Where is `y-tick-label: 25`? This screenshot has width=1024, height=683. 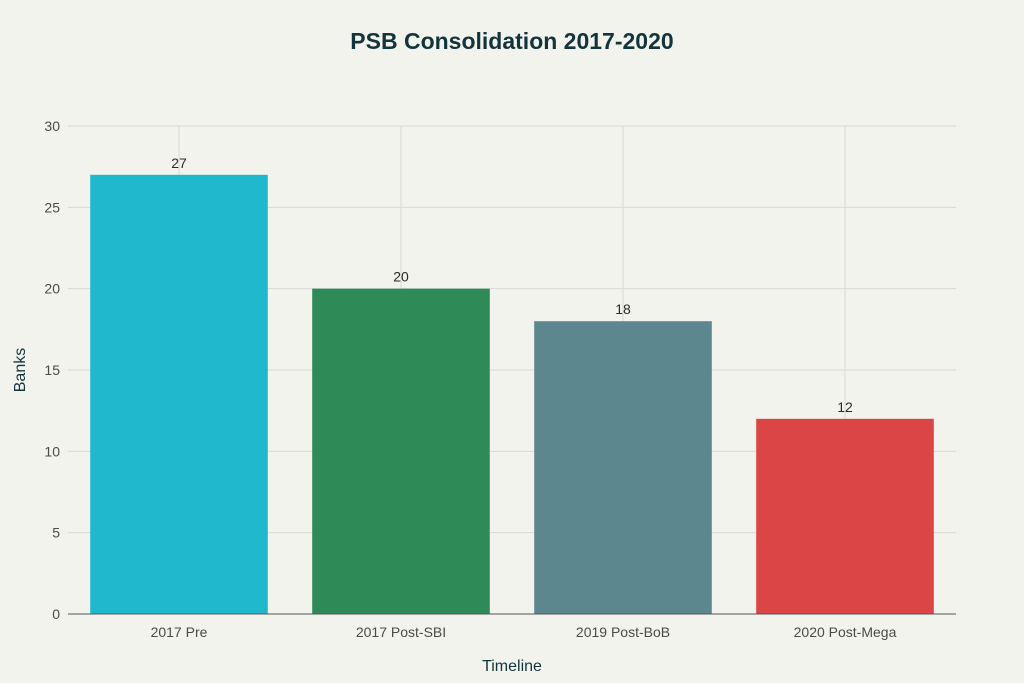
y-tick-label: 25 is located at coordinates (52, 207).